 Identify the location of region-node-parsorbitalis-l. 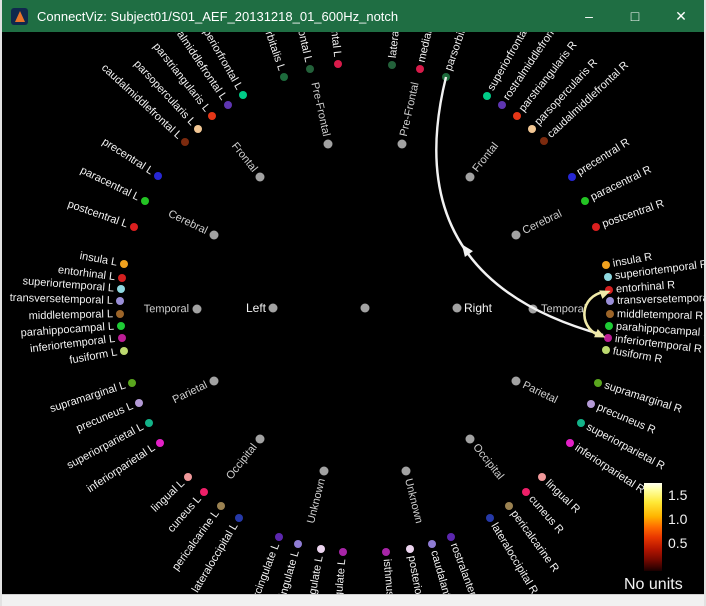
(284, 76).